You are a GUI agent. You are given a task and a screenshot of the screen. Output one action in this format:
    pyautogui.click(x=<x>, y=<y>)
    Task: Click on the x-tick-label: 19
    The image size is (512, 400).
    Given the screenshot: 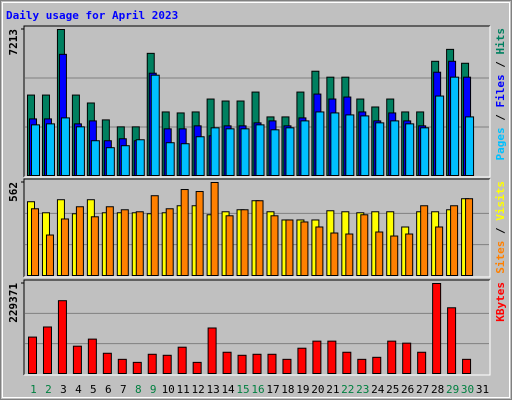 What is the action you would take?
    pyautogui.click(x=302, y=389)
    